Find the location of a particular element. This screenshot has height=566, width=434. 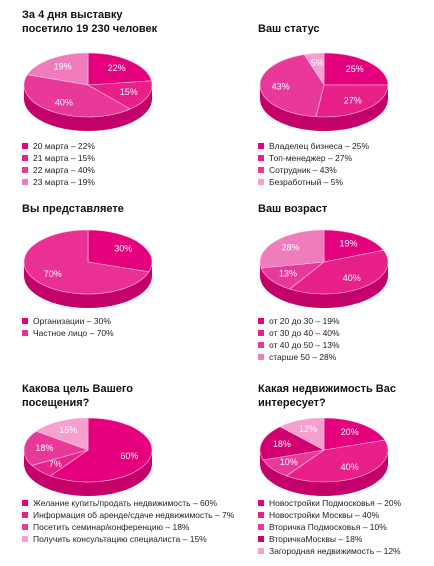

legend-item: Новостройки Подмосковья – 20% is located at coordinates (329, 503).